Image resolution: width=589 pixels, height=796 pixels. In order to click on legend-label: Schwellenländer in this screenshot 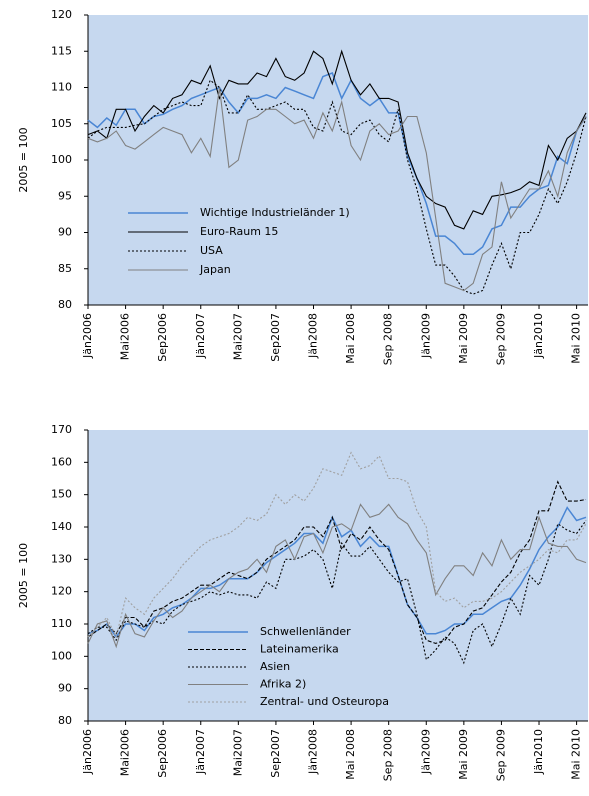, I will do `click(305, 631)`.